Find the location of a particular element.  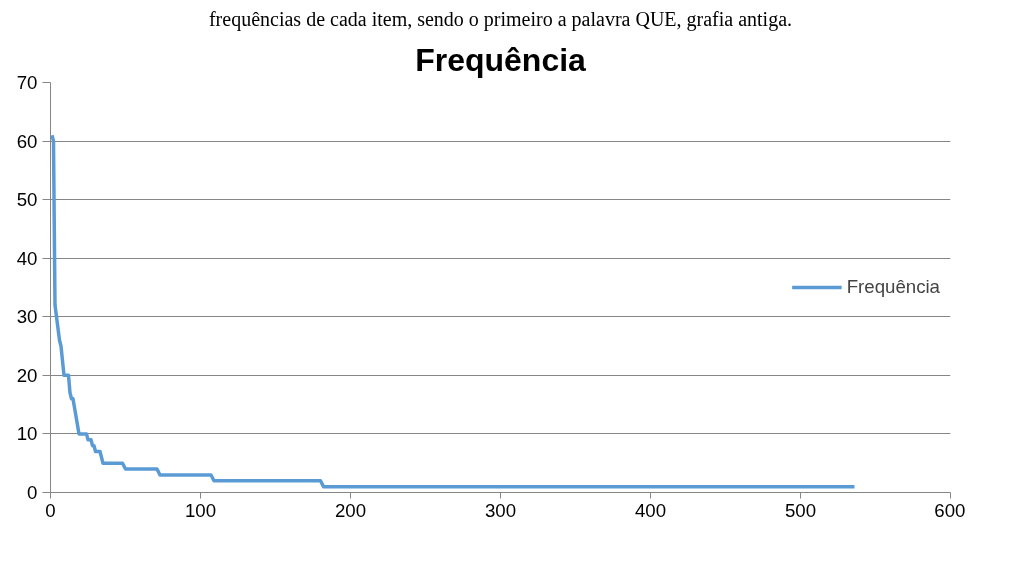

y-tick-label: 10 is located at coordinates (27, 434).